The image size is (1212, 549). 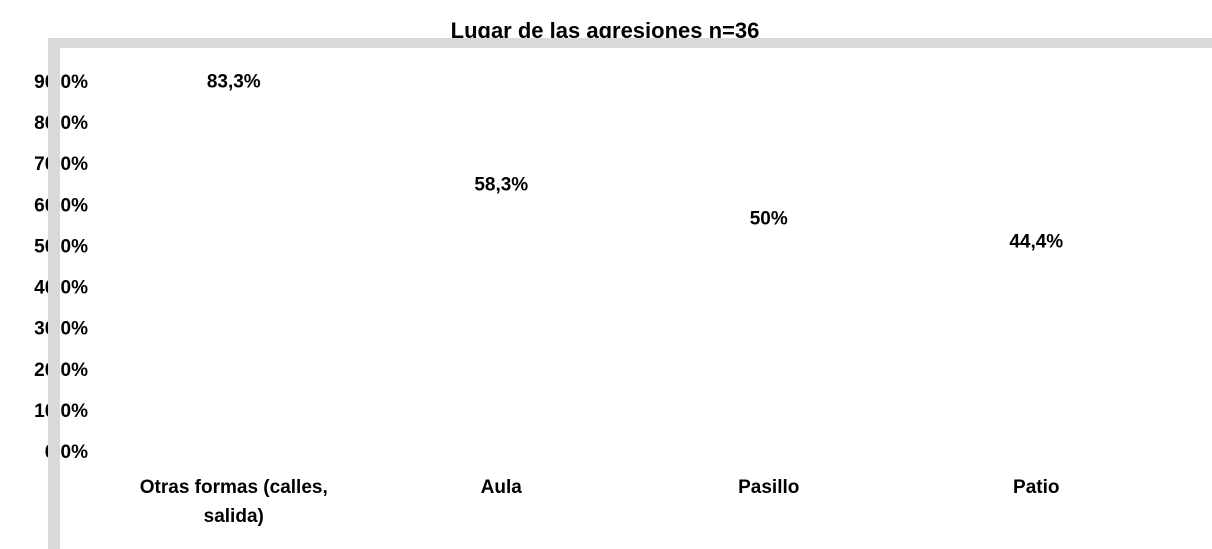 I want to click on data-label: 44,4%, so click(x=1036, y=241).